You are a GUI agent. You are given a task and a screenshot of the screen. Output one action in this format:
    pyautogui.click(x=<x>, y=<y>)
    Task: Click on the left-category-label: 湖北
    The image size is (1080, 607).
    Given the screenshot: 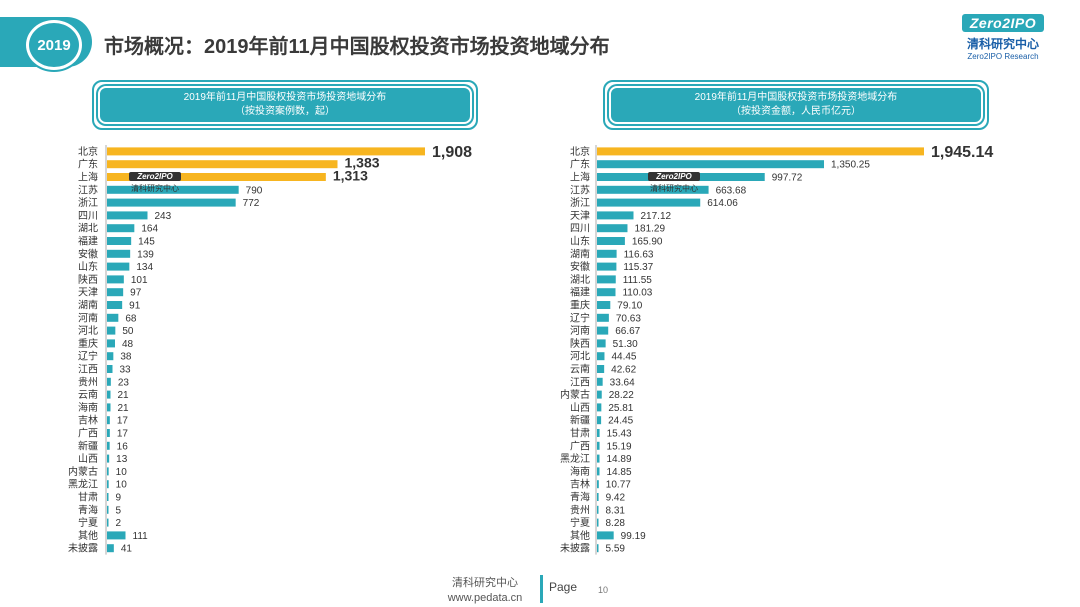 What is the action you would take?
    pyautogui.click(x=88, y=229)
    